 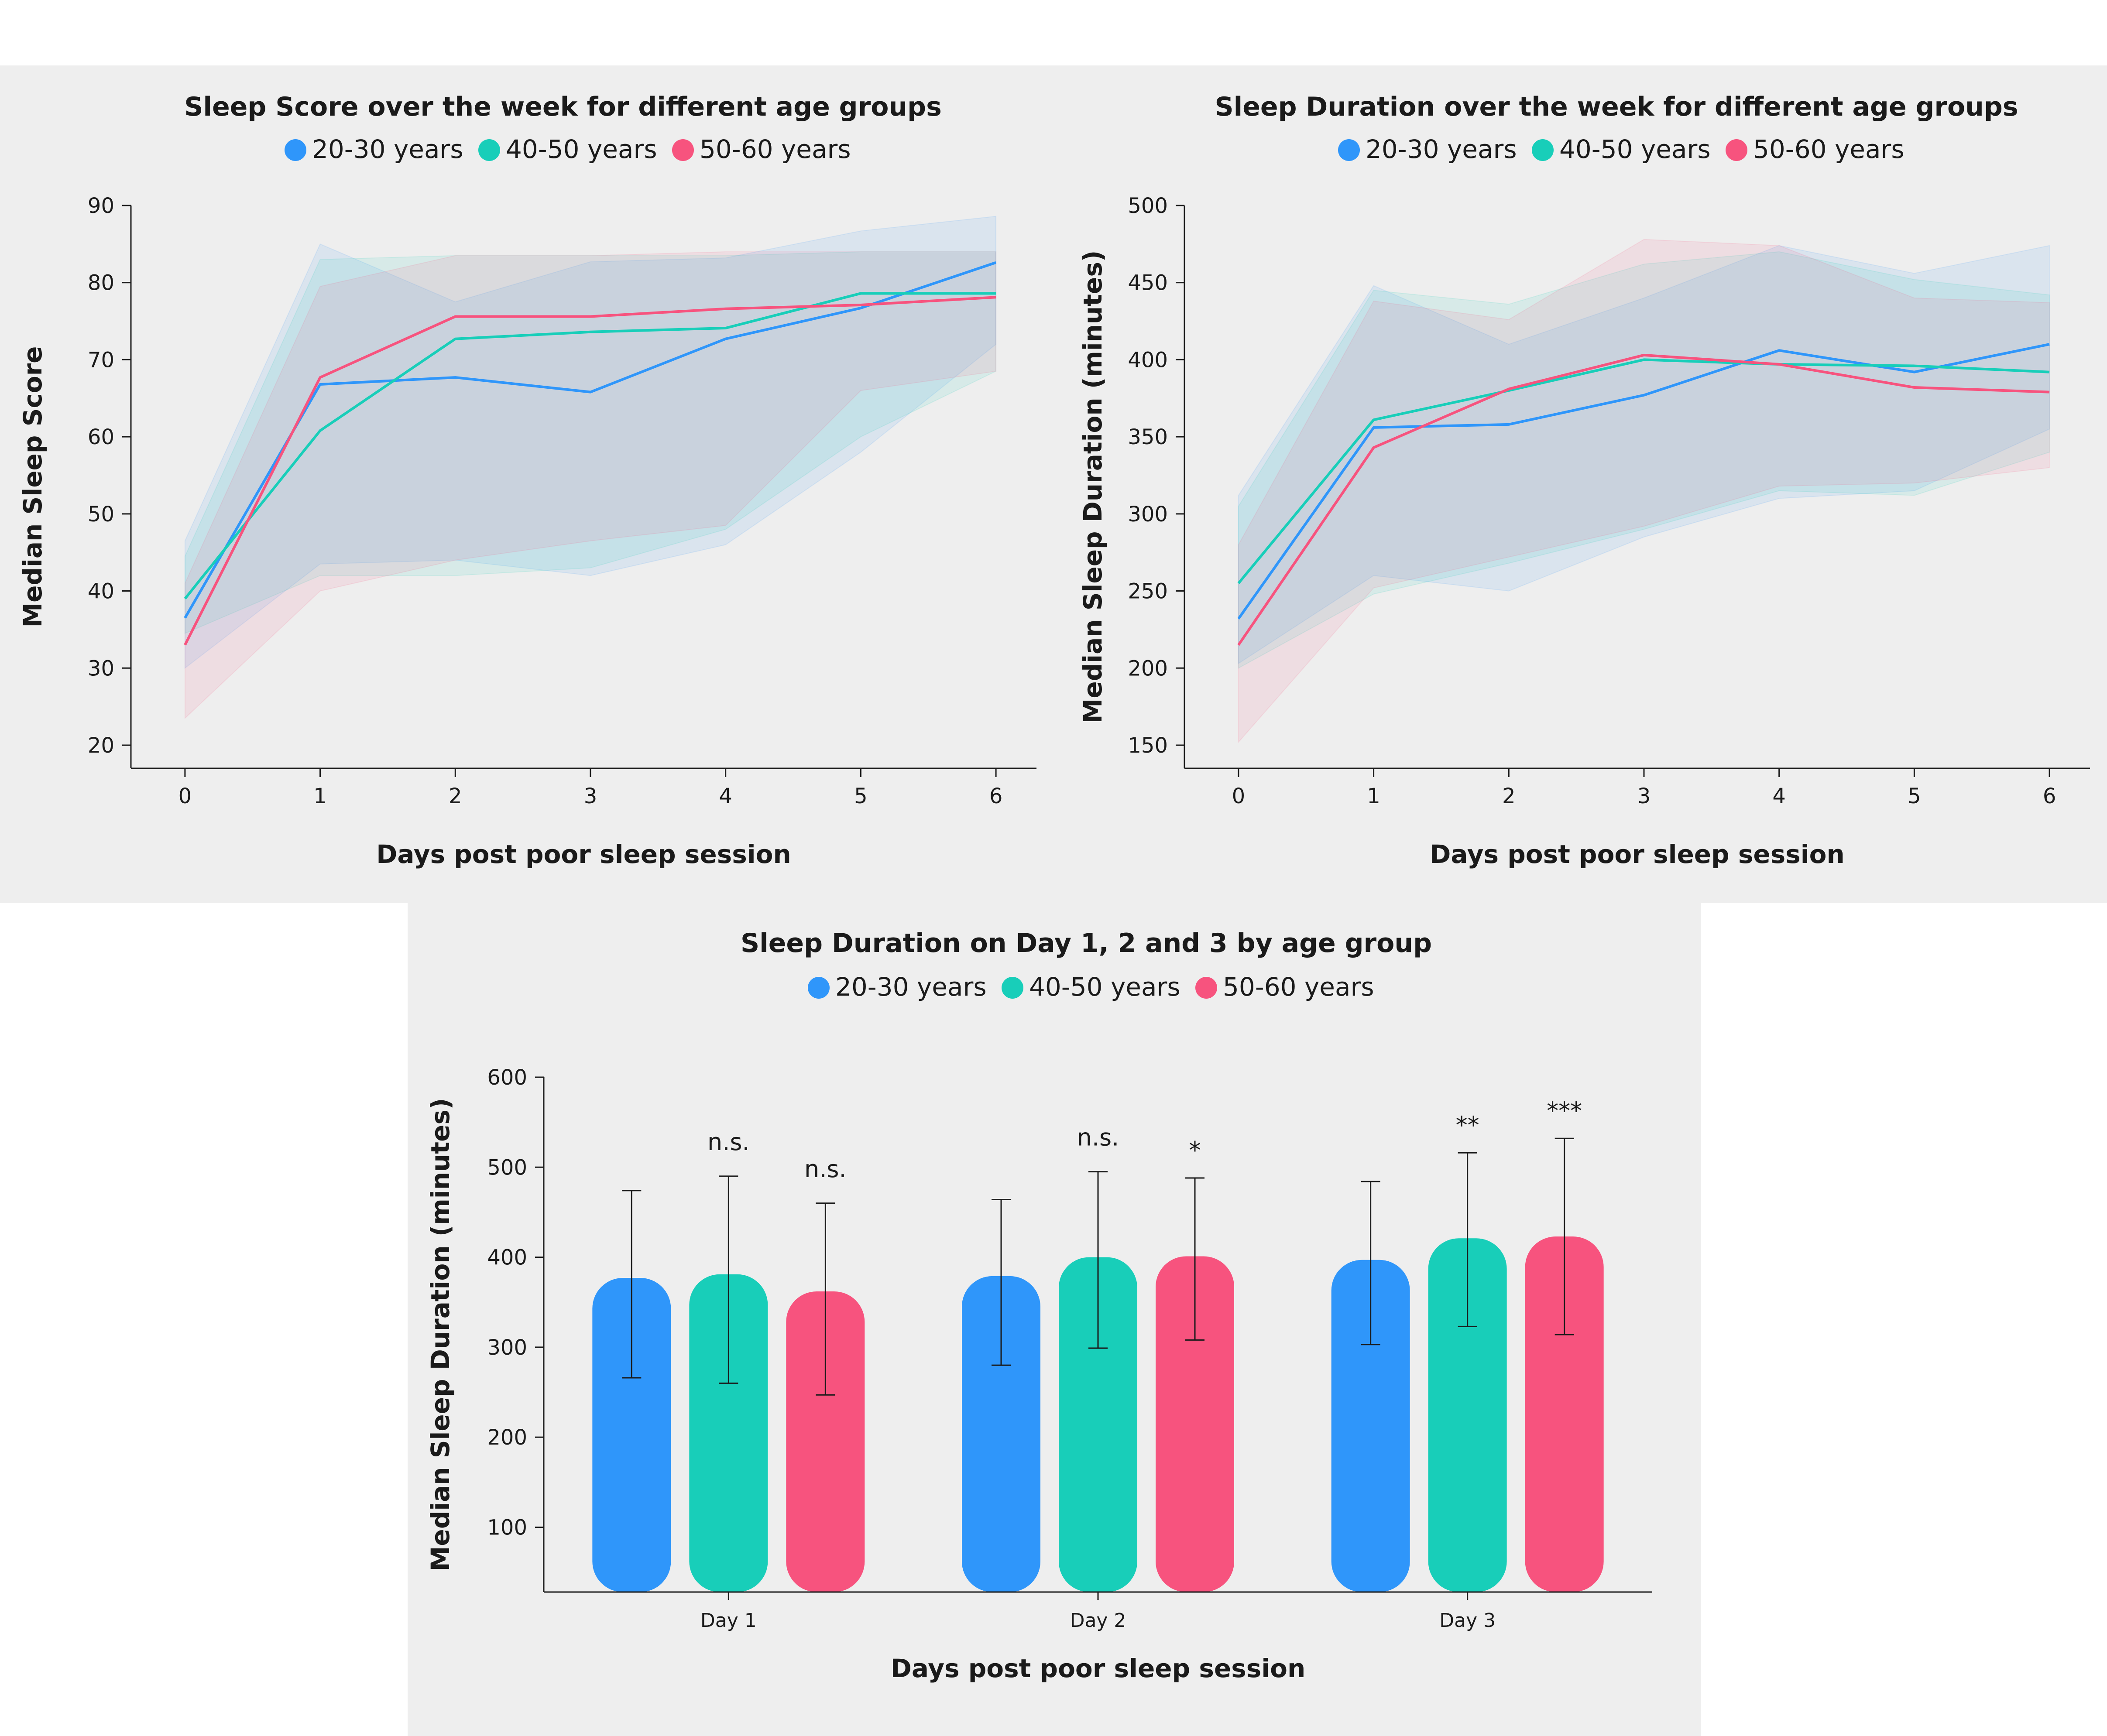 What do you see at coordinates (507, 1527) in the screenshot?
I see `y-tick-label: 100` at bounding box center [507, 1527].